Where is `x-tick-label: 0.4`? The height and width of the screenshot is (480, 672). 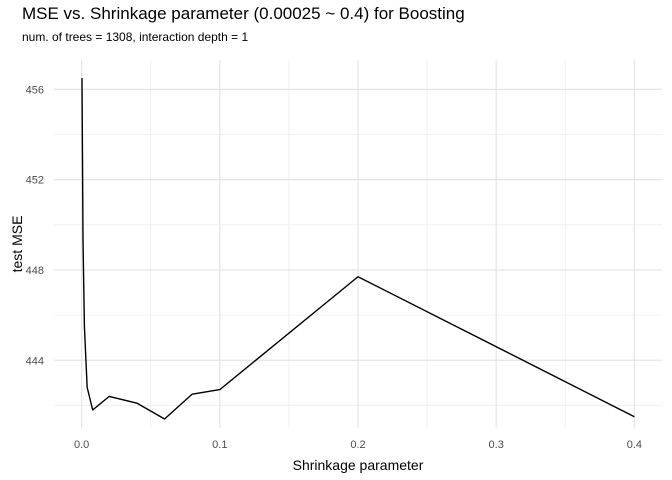
x-tick-label: 0.4 is located at coordinates (634, 445).